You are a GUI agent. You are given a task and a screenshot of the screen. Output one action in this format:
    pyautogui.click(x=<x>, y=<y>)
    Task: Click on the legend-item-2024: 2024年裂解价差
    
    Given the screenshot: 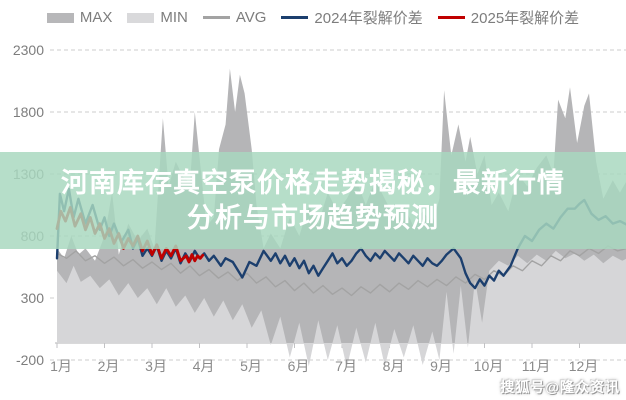 What is the action you would take?
    pyautogui.click(x=352, y=17)
    